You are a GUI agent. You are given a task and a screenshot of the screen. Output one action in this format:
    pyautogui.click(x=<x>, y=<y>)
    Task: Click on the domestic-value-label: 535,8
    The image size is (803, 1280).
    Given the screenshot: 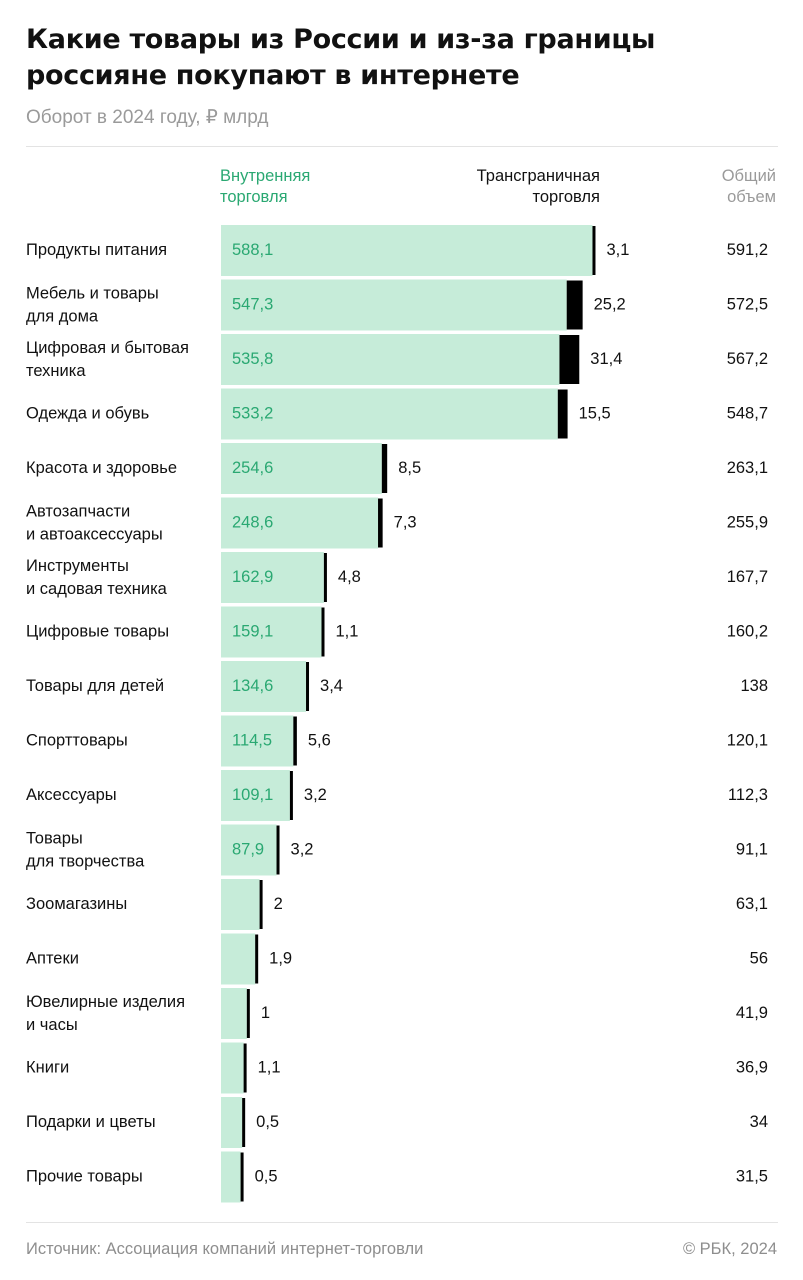 What is the action you would take?
    pyautogui.click(x=252, y=359)
    